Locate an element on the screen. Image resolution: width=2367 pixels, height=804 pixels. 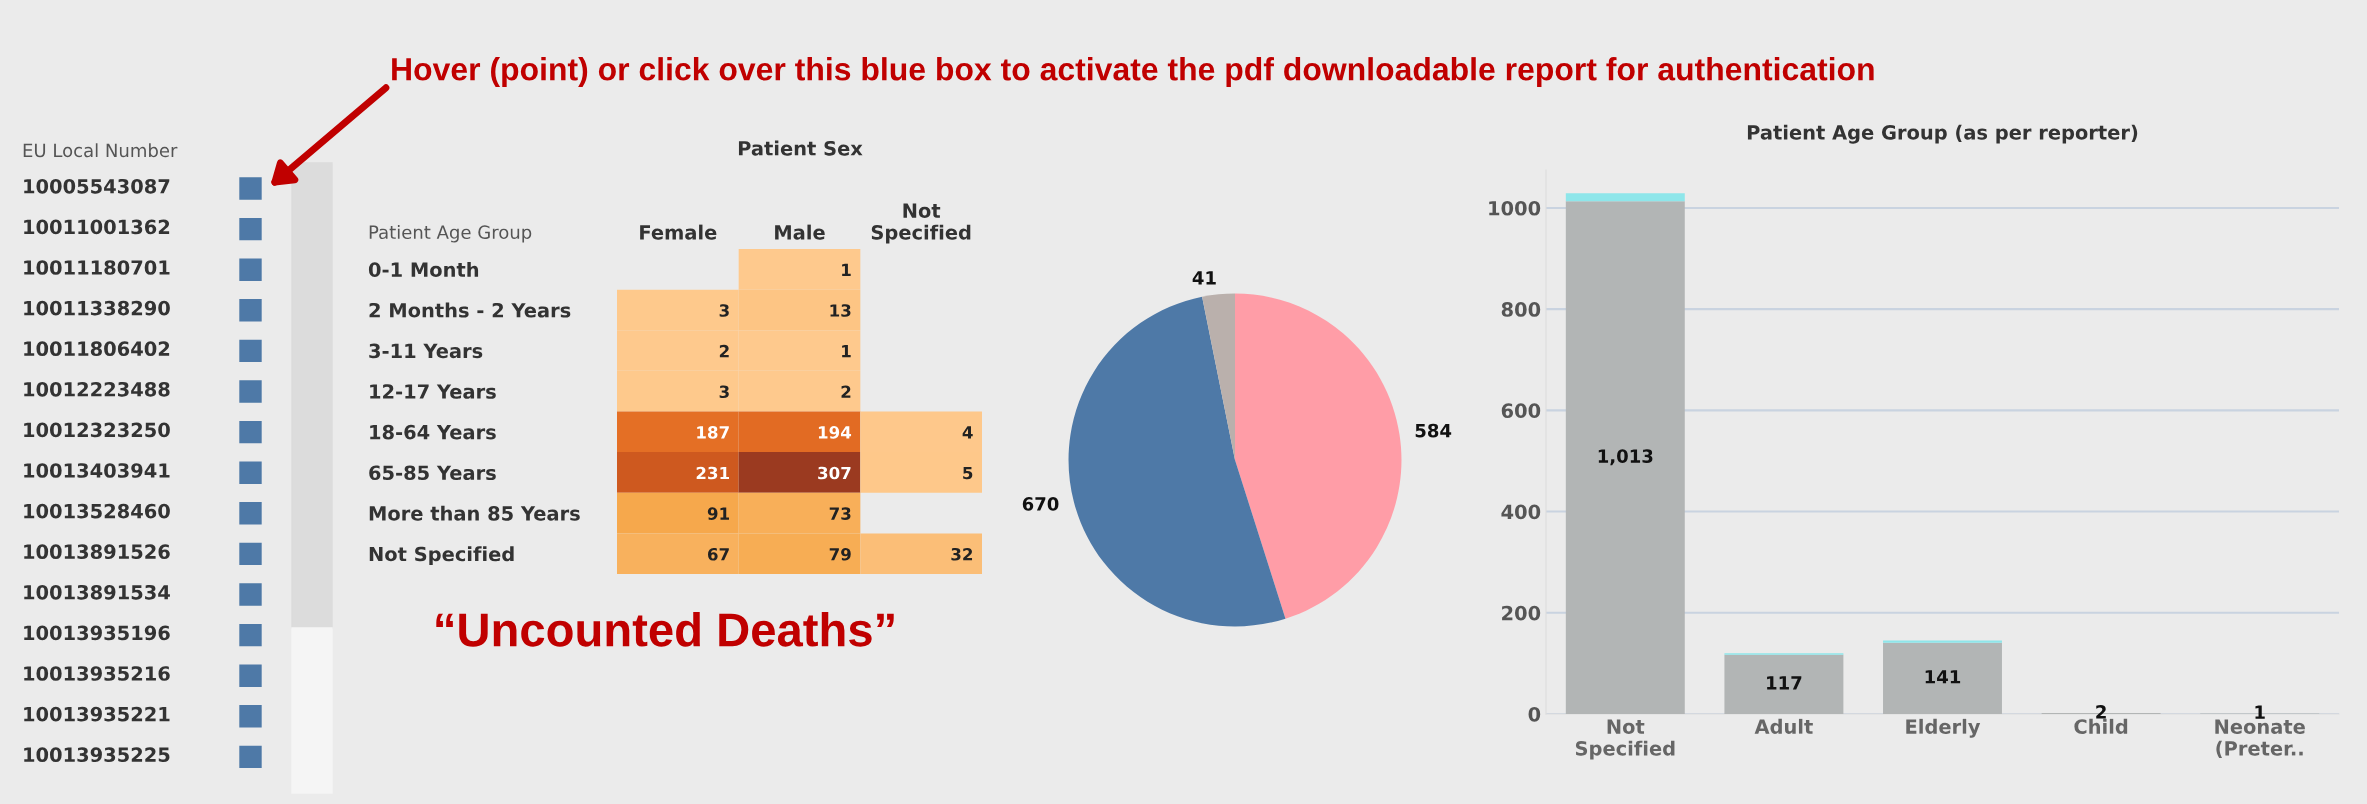
data-label: 584 is located at coordinates (1433, 430).